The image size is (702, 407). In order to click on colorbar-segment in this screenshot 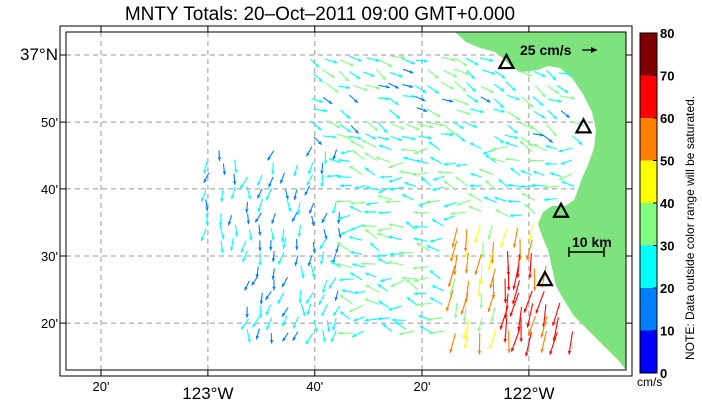, I will do `click(648, 351)`.